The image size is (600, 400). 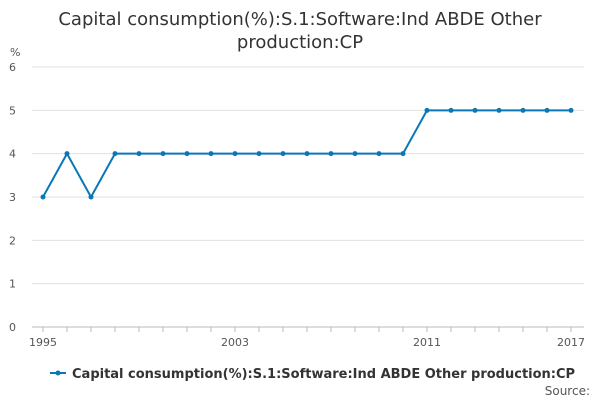 I want to click on legend-swatch-marker, so click(x=58, y=373).